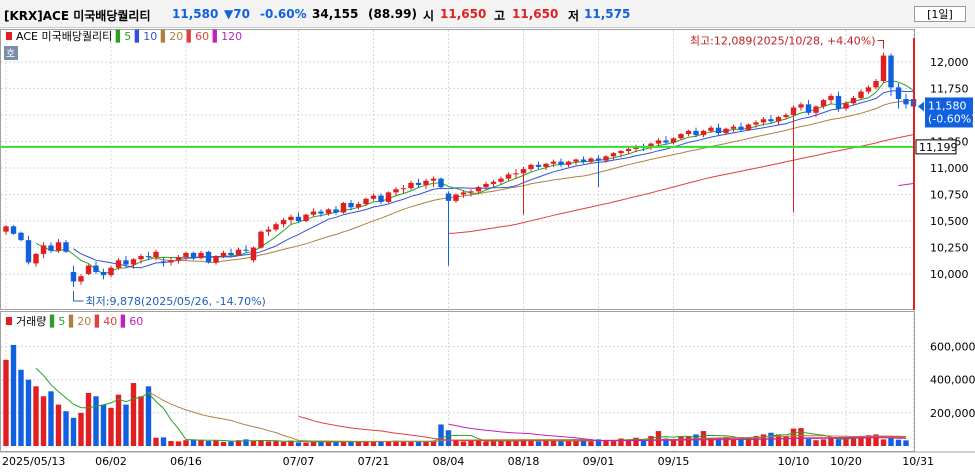  What do you see at coordinates (794, 461) in the screenshot?
I see `date-axis-tick: 10/10` at bounding box center [794, 461].